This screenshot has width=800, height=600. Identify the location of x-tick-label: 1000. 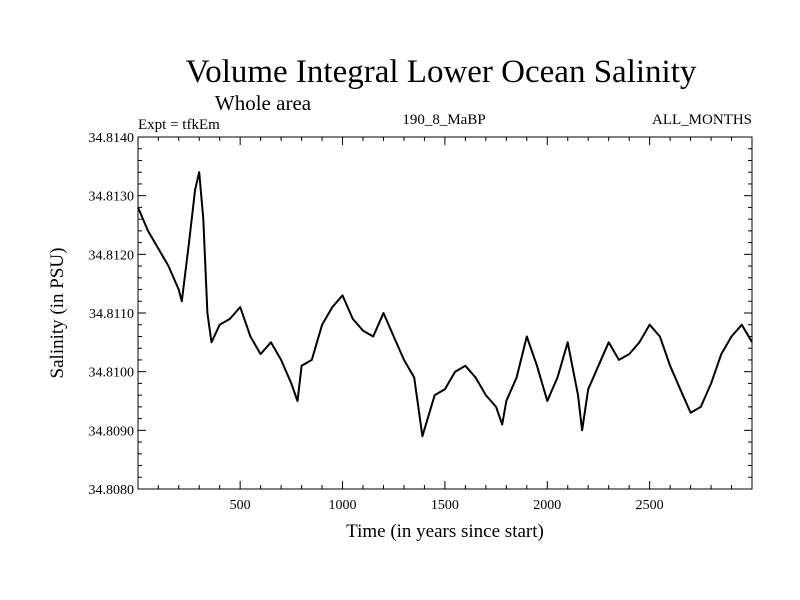
(343, 505).